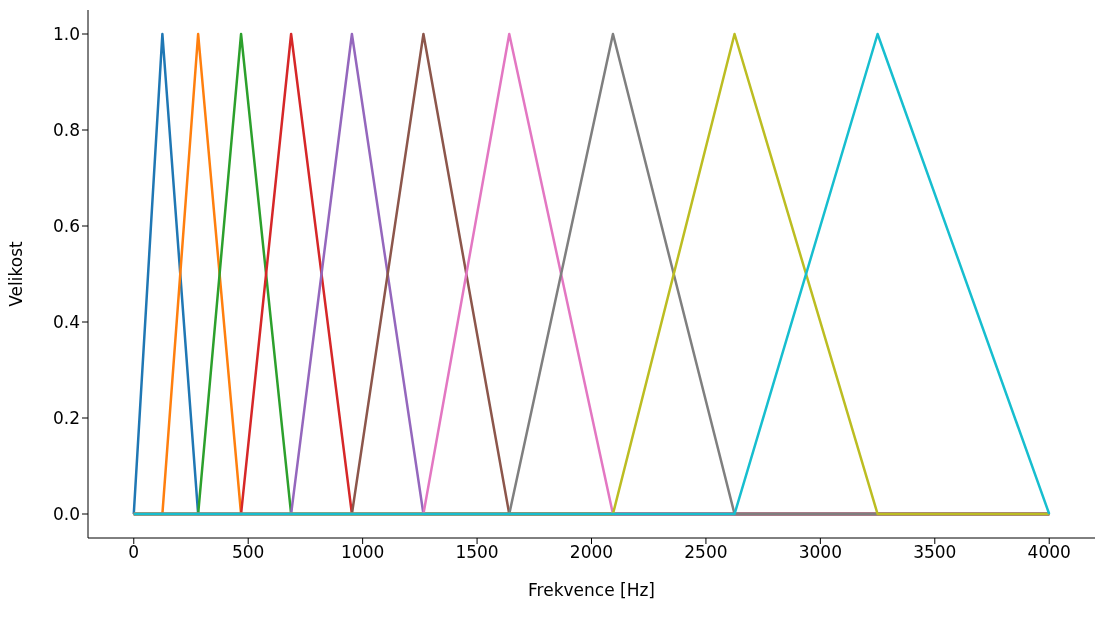  I want to click on x-tick-label: 500, so click(248, 552).